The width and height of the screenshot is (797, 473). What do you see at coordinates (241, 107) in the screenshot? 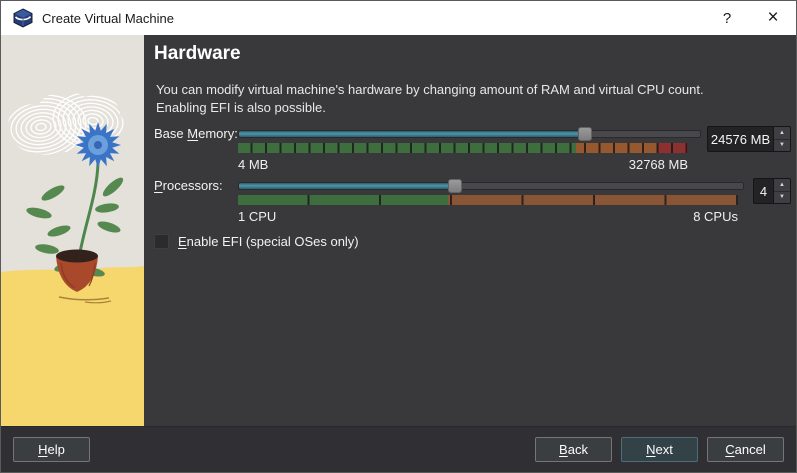
I see `description-line-2: Enabling EFI is also possible.` at bounding box center [241, 107].